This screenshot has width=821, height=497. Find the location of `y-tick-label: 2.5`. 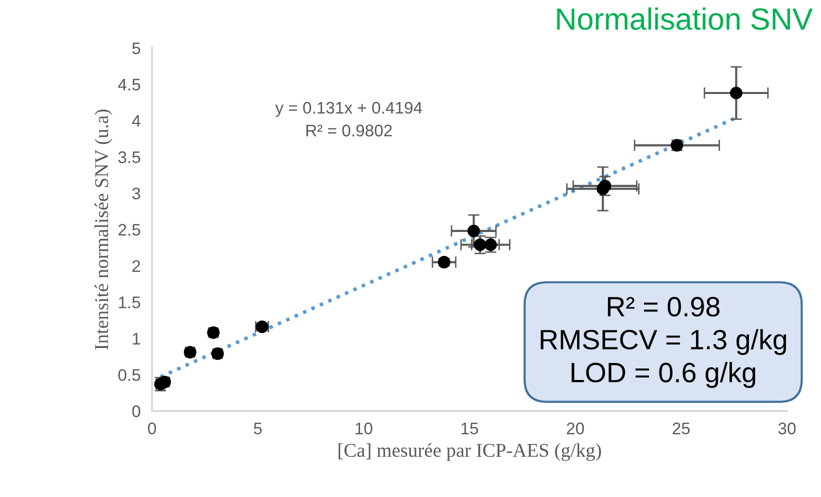

y-tick-label: 2.5 is located at coordinates (129, 230).